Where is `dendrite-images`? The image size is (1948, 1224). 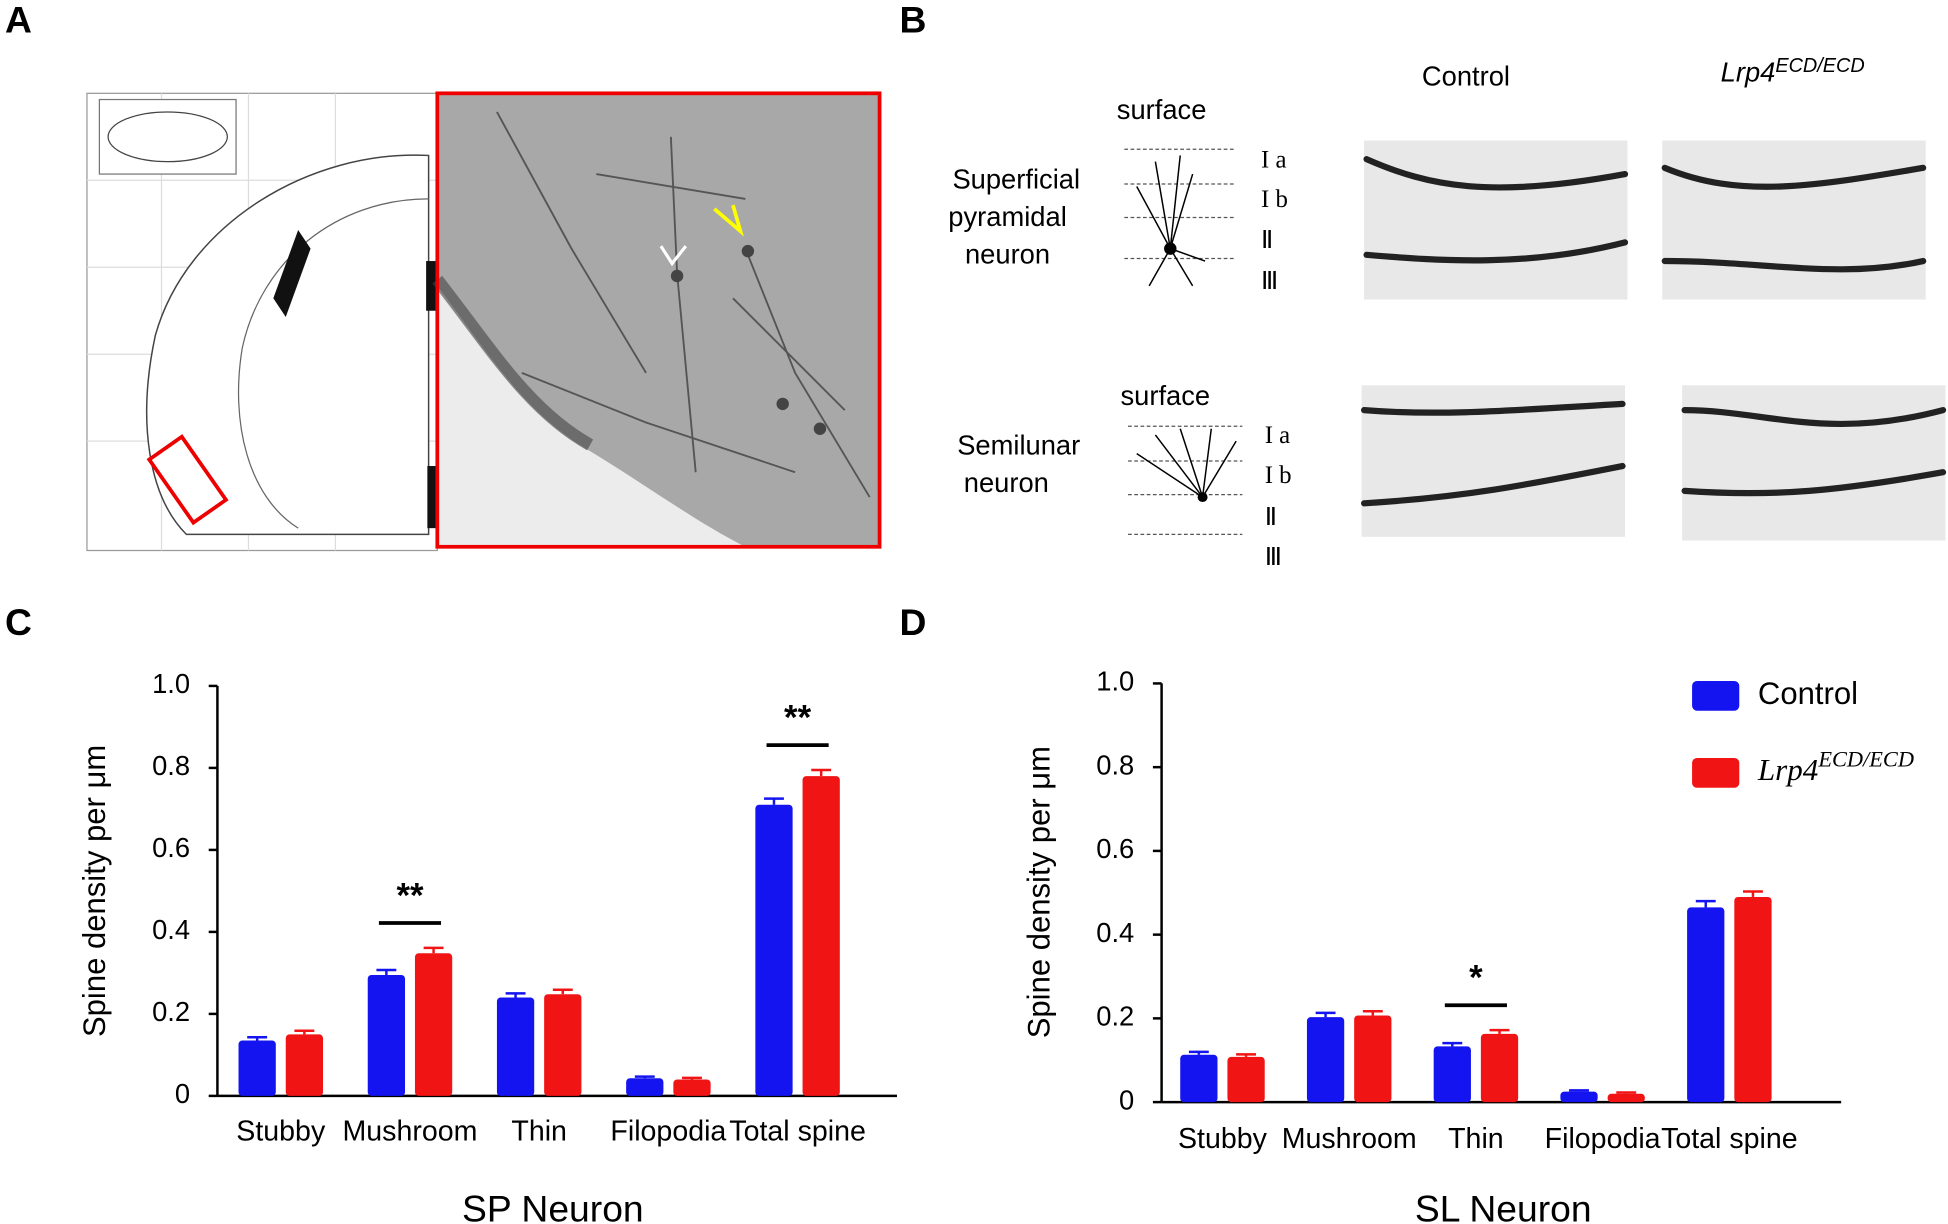
dendrite-images is located at coordinates (1653, 340).